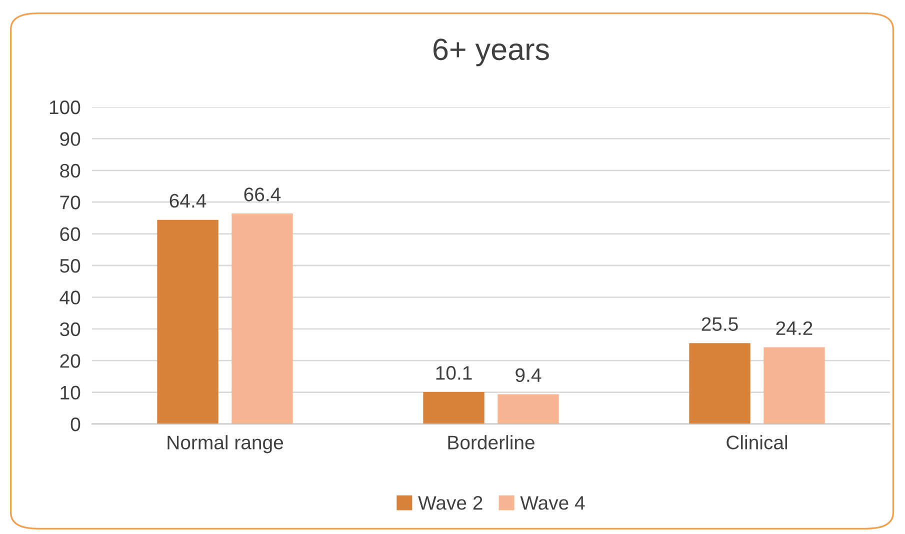 Image resolution: width=905 pixels, height=534 pixels. Describe the element at coordinates (491, 52) in the screenshot. I see `chart-title: 6+ years` at that location.